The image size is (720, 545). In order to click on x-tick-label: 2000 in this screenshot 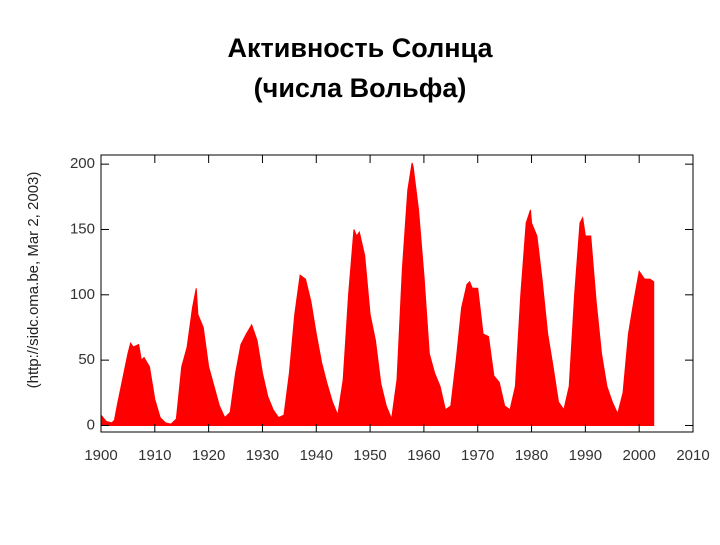, I will do `click(638, 455)`.